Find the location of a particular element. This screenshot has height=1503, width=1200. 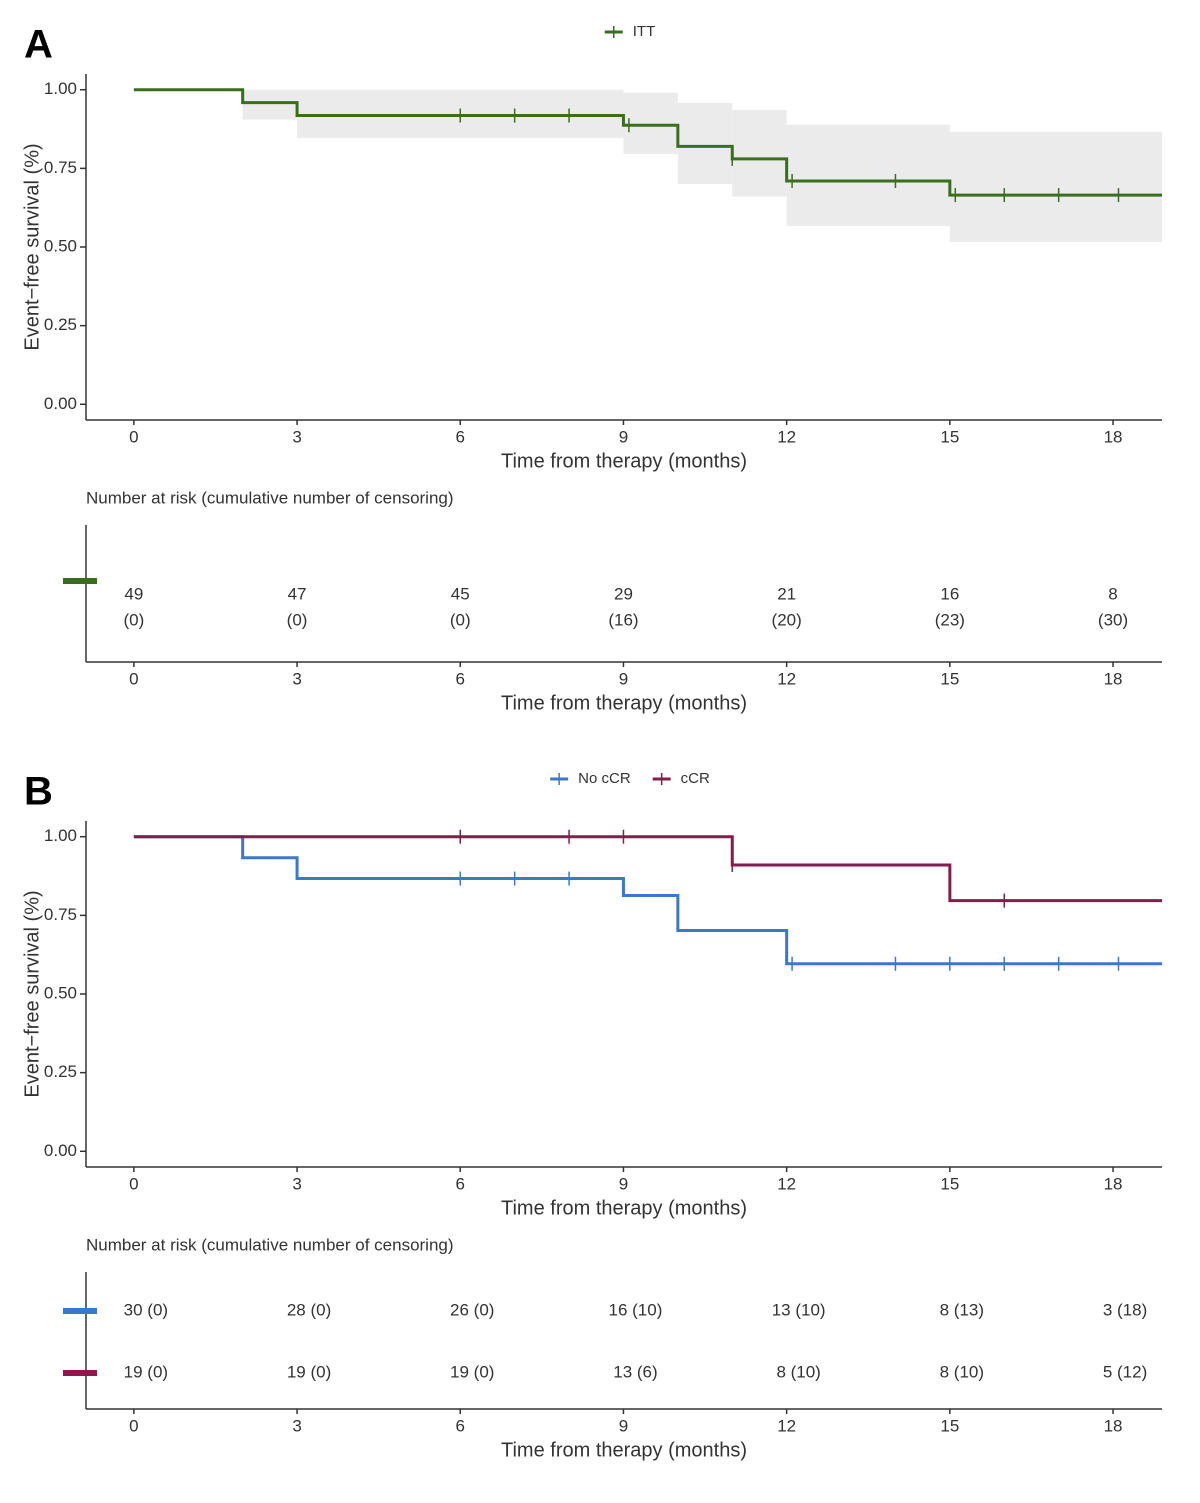

legend: No cCR cCR is located at coordinates (630, 778).